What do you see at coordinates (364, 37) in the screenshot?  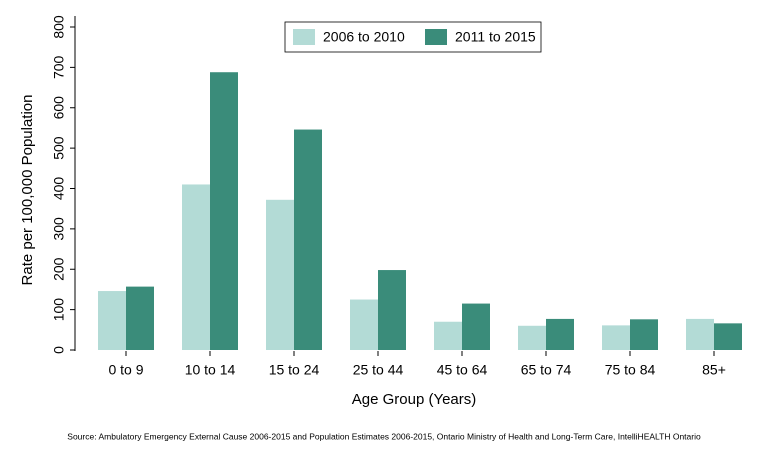 I see `legend-label: 2006 to 2010` at bounding box center [364, 37].